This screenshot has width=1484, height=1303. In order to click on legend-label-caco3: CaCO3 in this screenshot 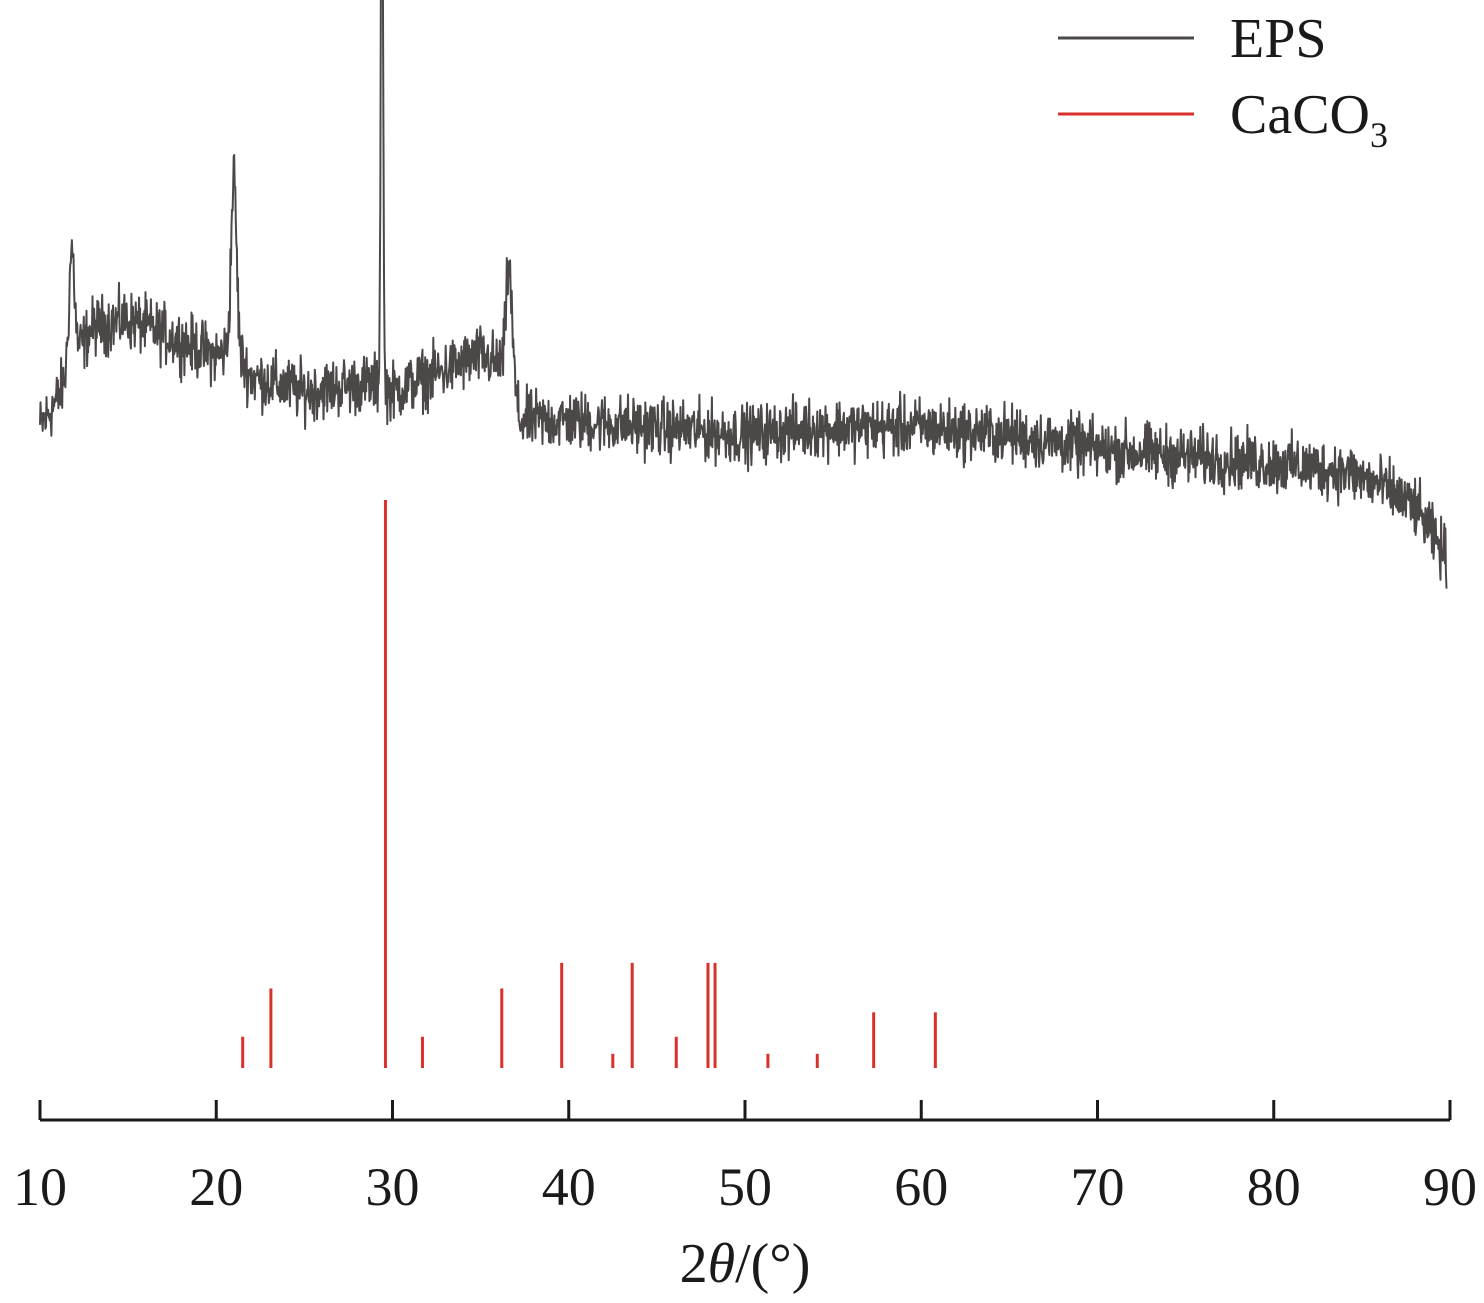, I will do `click(1309, 119)`.